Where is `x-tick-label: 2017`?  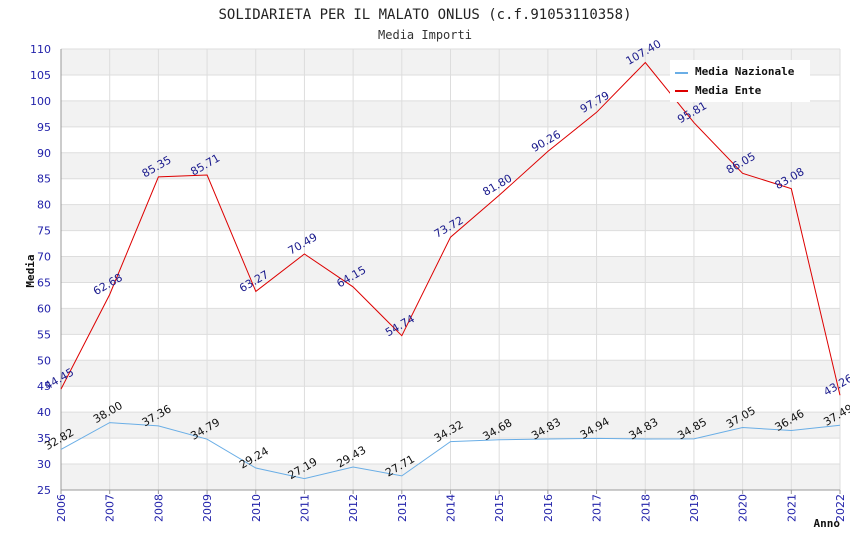
x-tick-label: 2017 is located at coordinates (597, 508).